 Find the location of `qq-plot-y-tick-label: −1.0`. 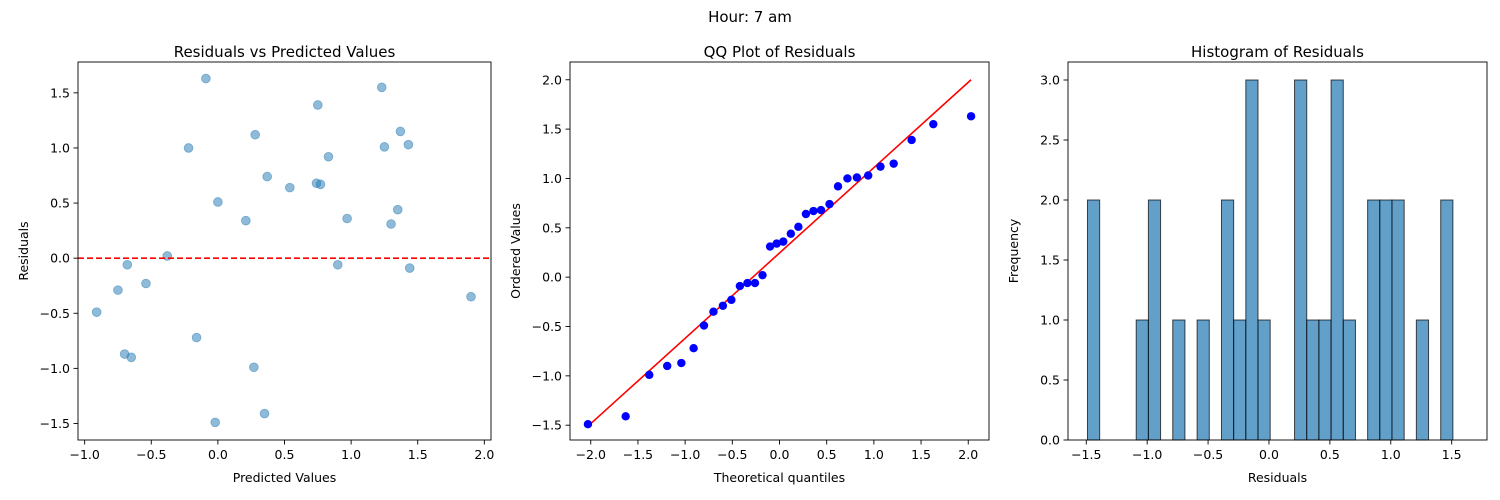

qq-plot-y-tick-label: −1.0 is located at coordinates (547, 375).